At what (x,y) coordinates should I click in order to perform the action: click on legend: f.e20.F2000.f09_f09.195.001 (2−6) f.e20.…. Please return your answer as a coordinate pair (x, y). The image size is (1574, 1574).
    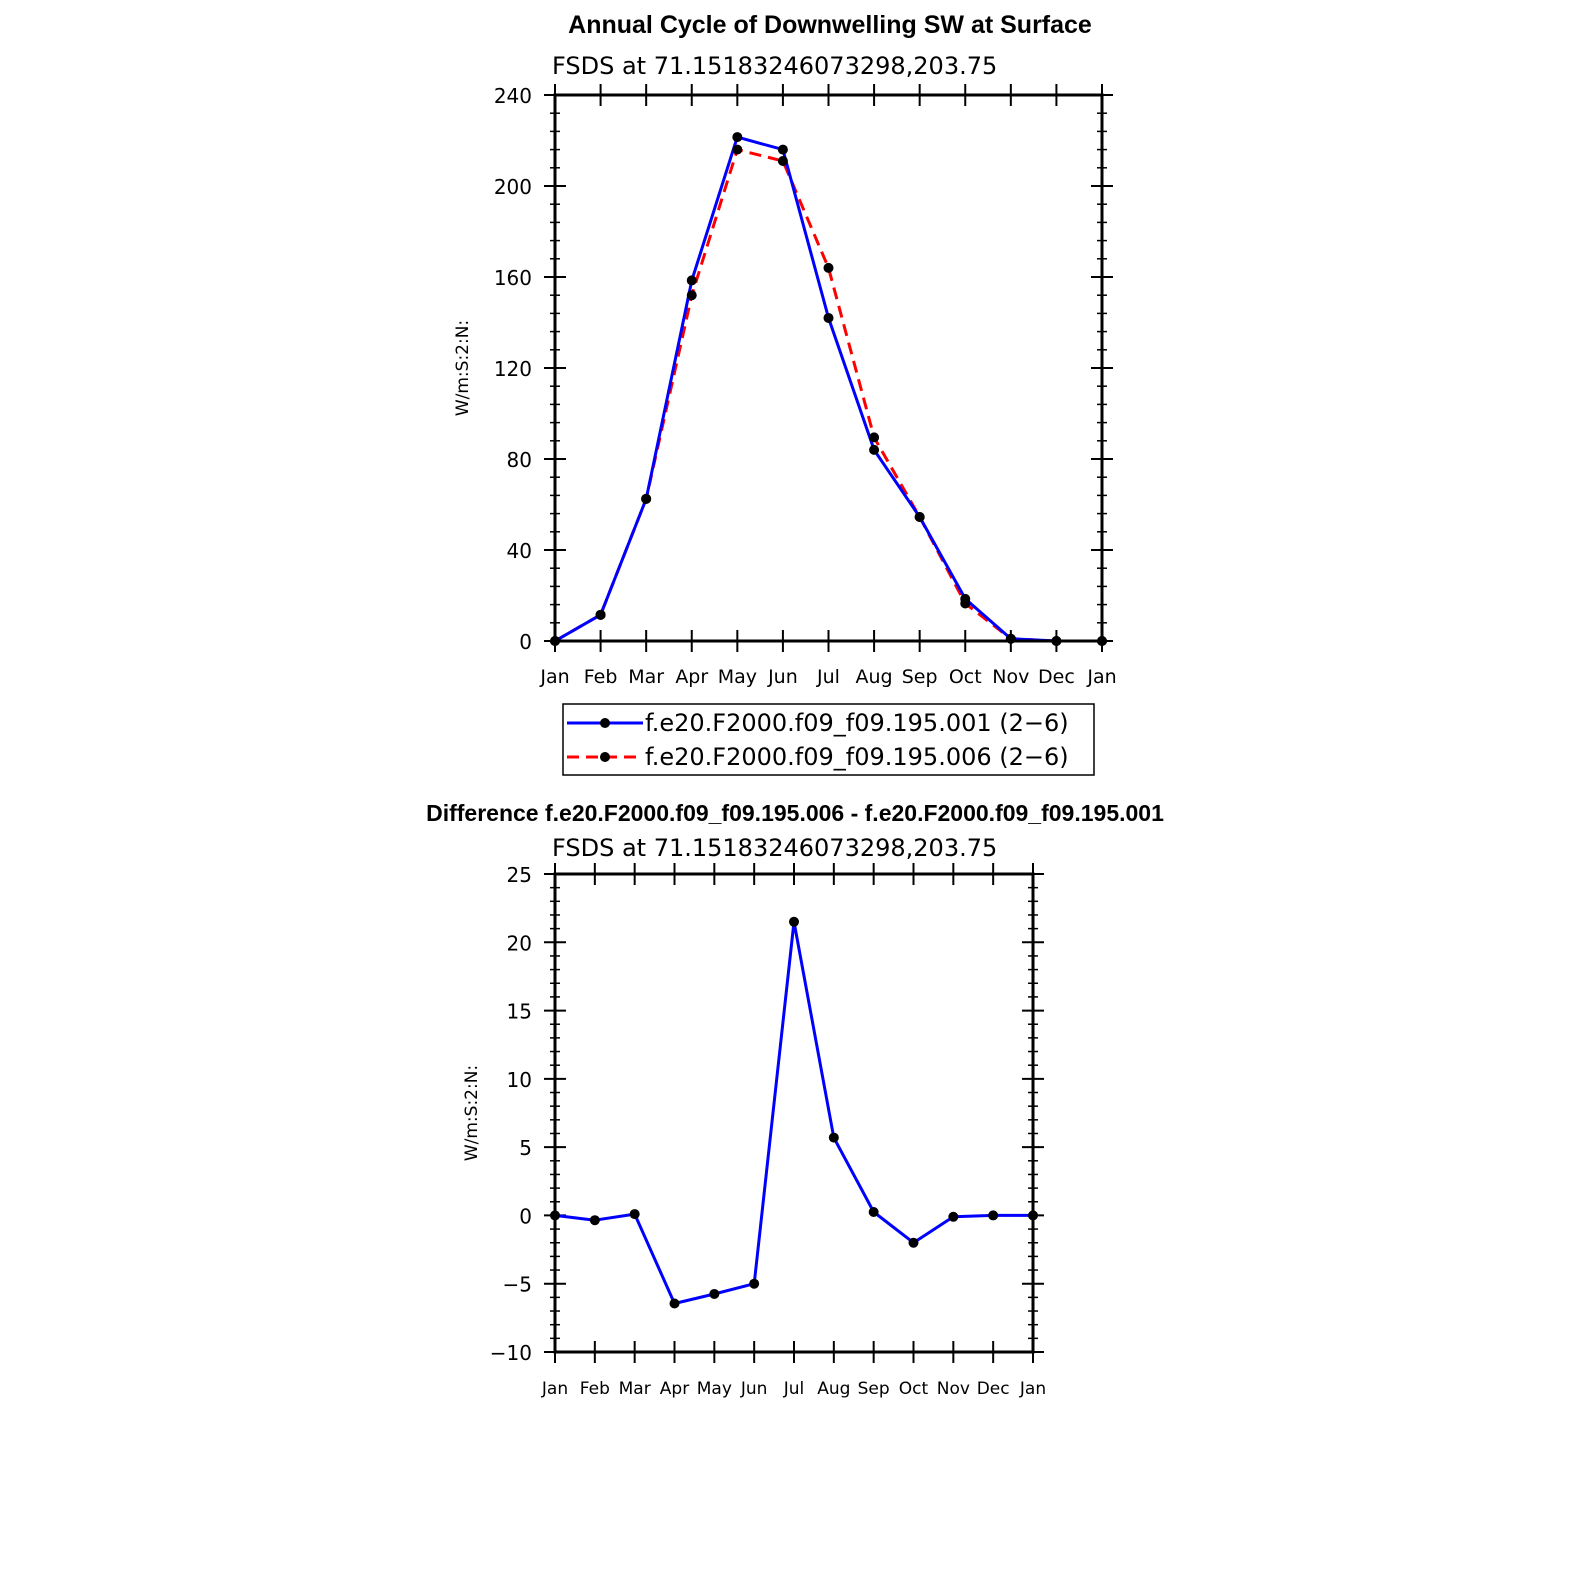
    Looking at the image, I should click on (828, 739).